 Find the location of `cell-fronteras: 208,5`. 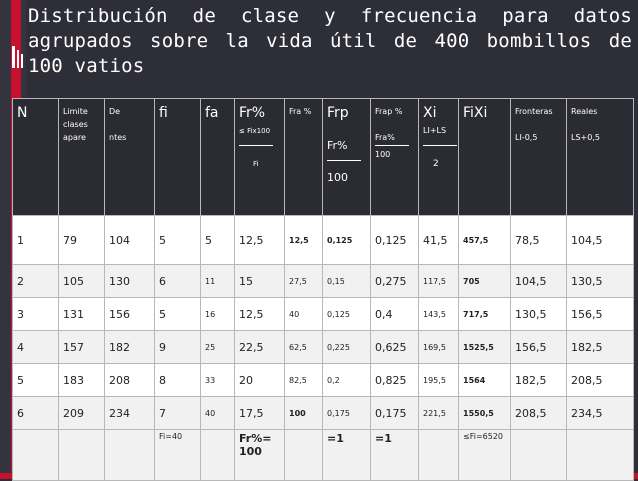

cell-fronteras: 208,5 is located at coordinates (538, 413).